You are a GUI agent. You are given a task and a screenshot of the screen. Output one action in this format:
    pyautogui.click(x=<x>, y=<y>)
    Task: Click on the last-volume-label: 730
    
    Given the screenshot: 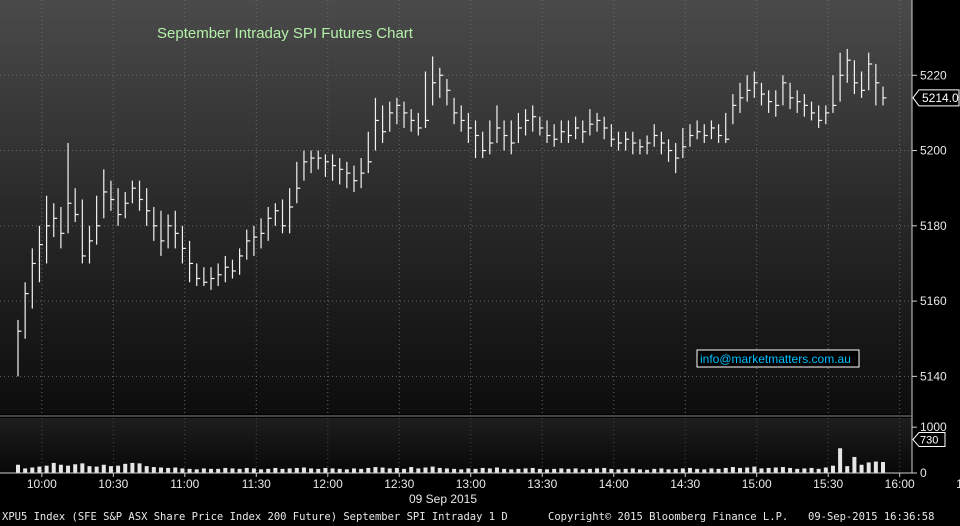 What is the action you would take?
    pyautogui.click(x=929, y=441)
    